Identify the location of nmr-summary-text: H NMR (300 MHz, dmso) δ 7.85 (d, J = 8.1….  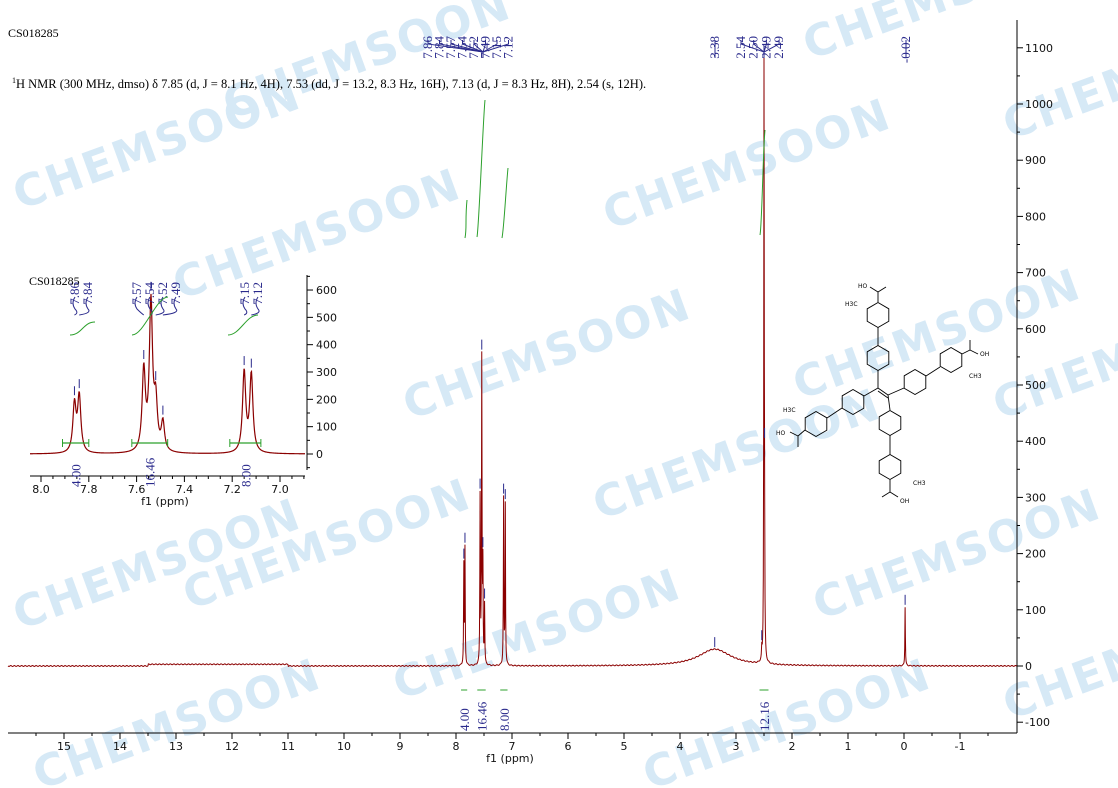
(331, 84).